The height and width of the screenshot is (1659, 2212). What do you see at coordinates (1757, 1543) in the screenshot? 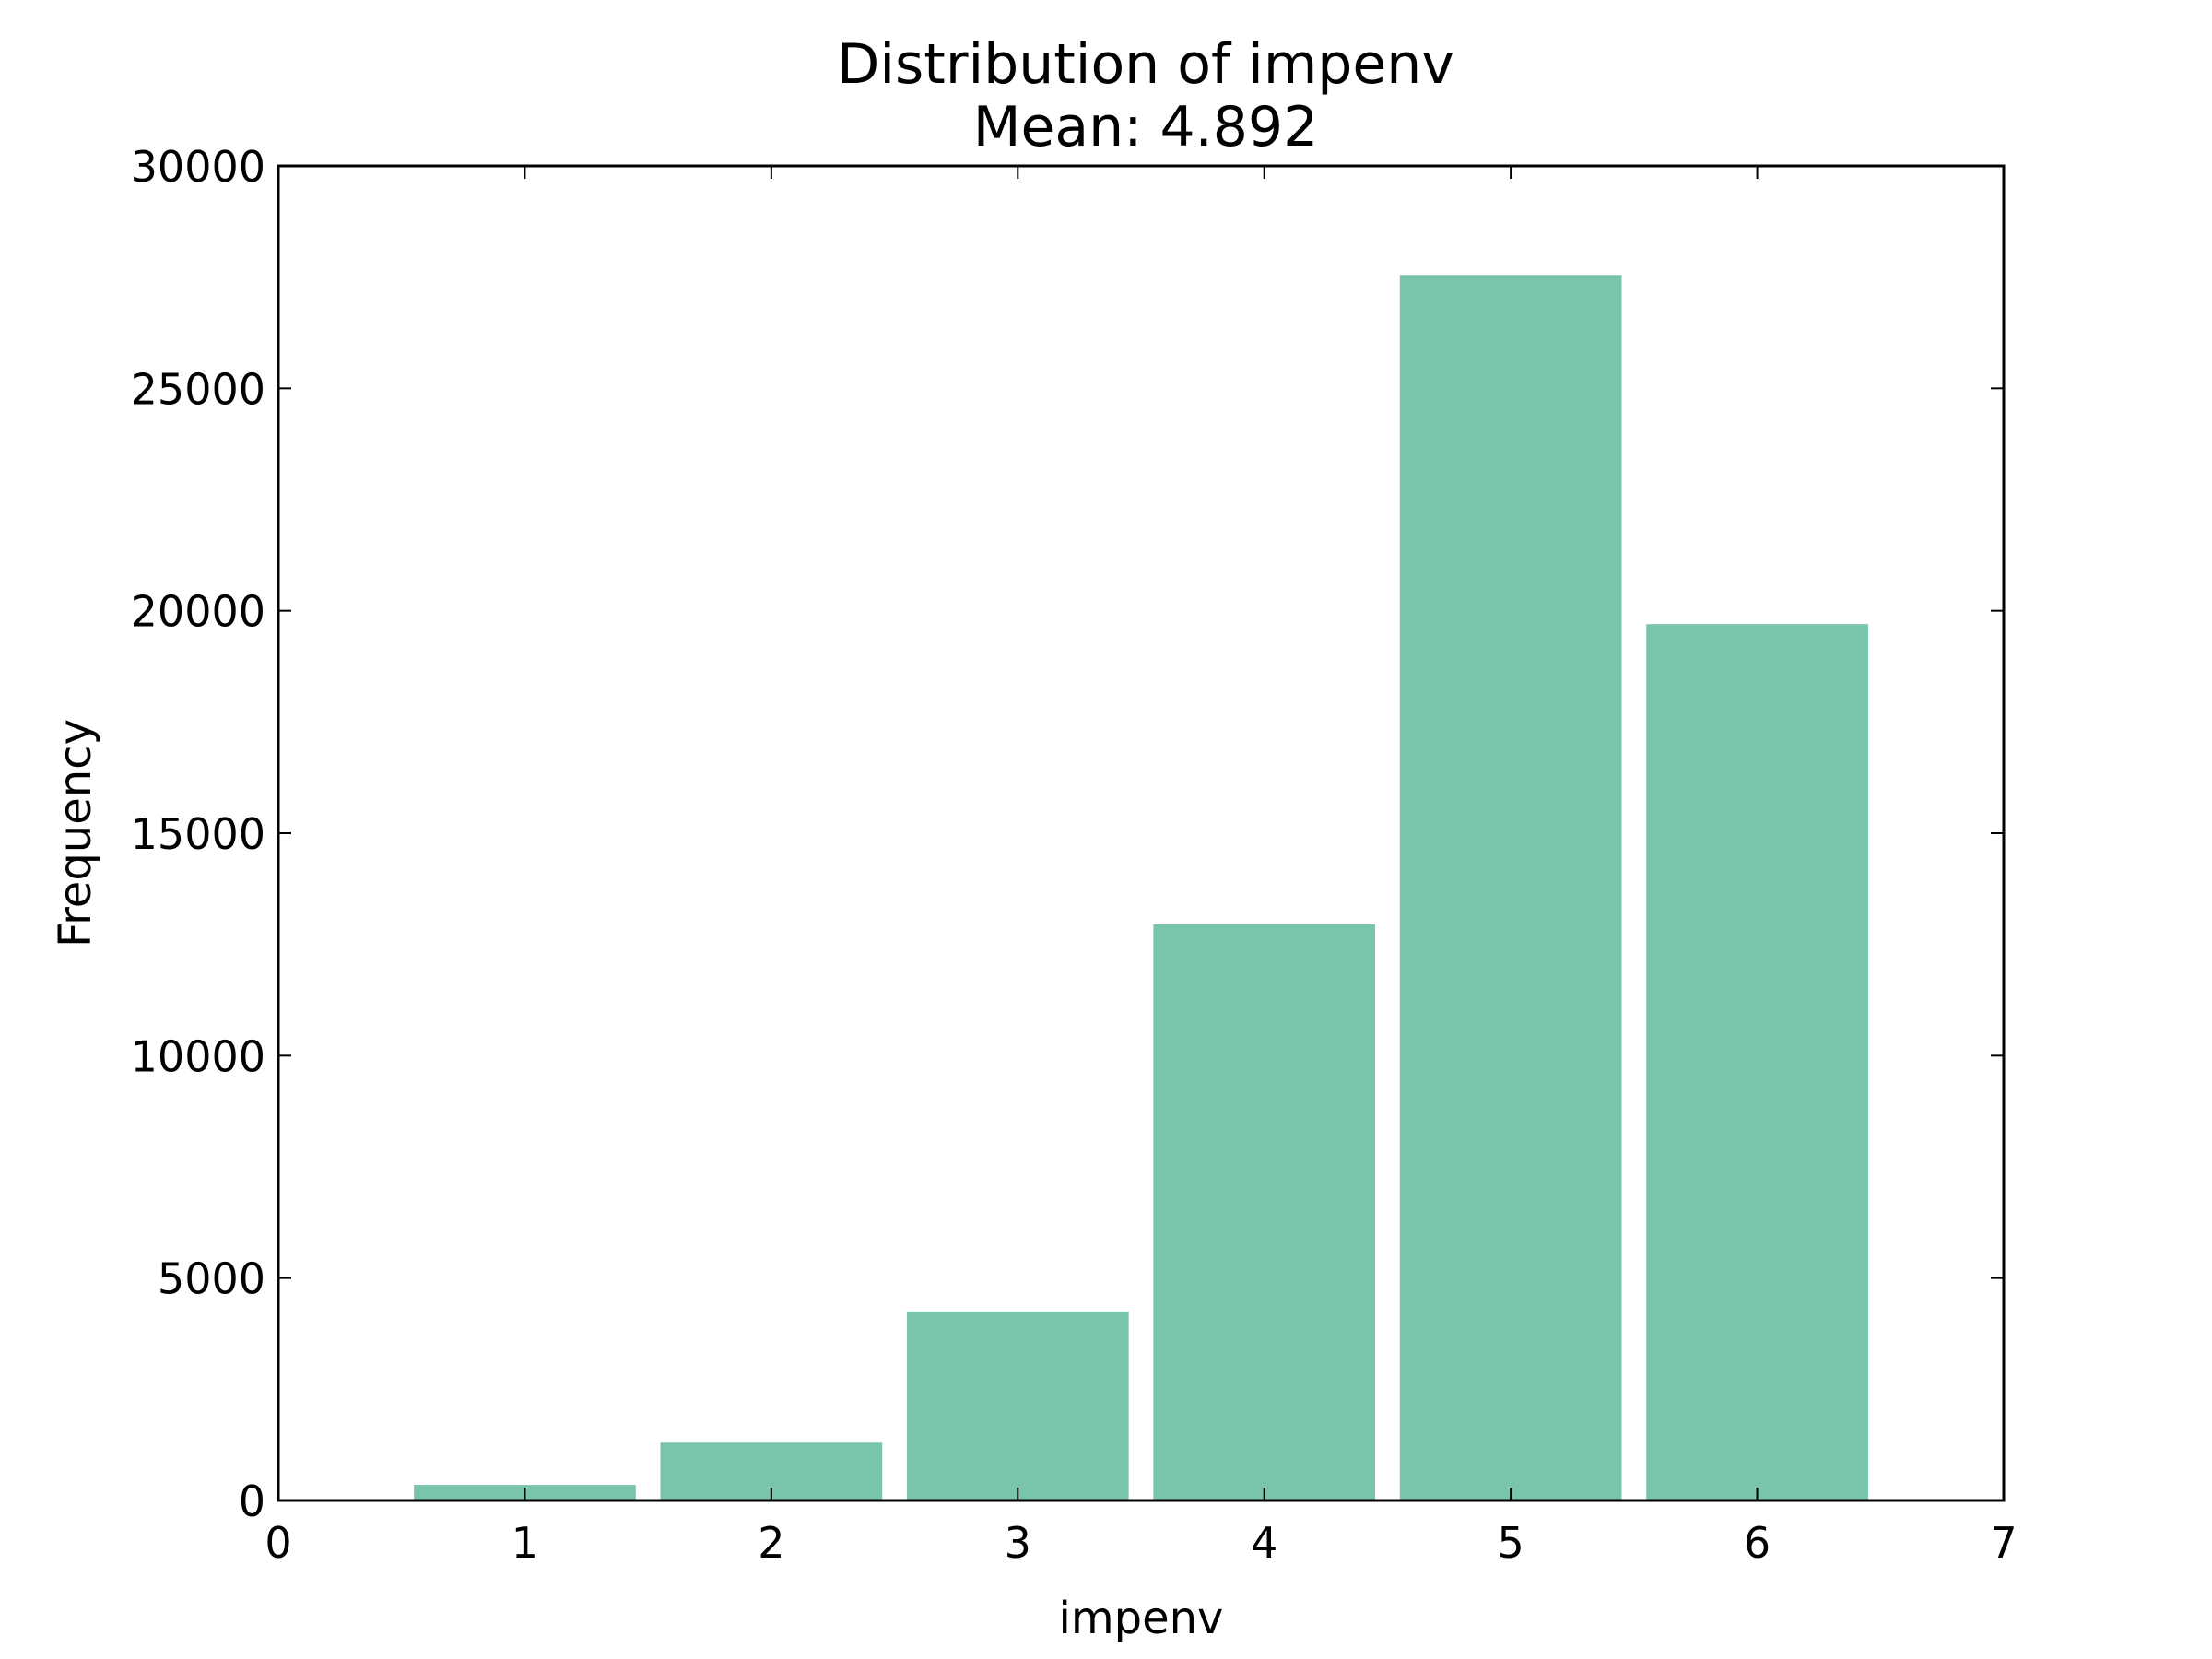
I see `x-tick-label-6: 6` at bounding box center [1757, 1543].